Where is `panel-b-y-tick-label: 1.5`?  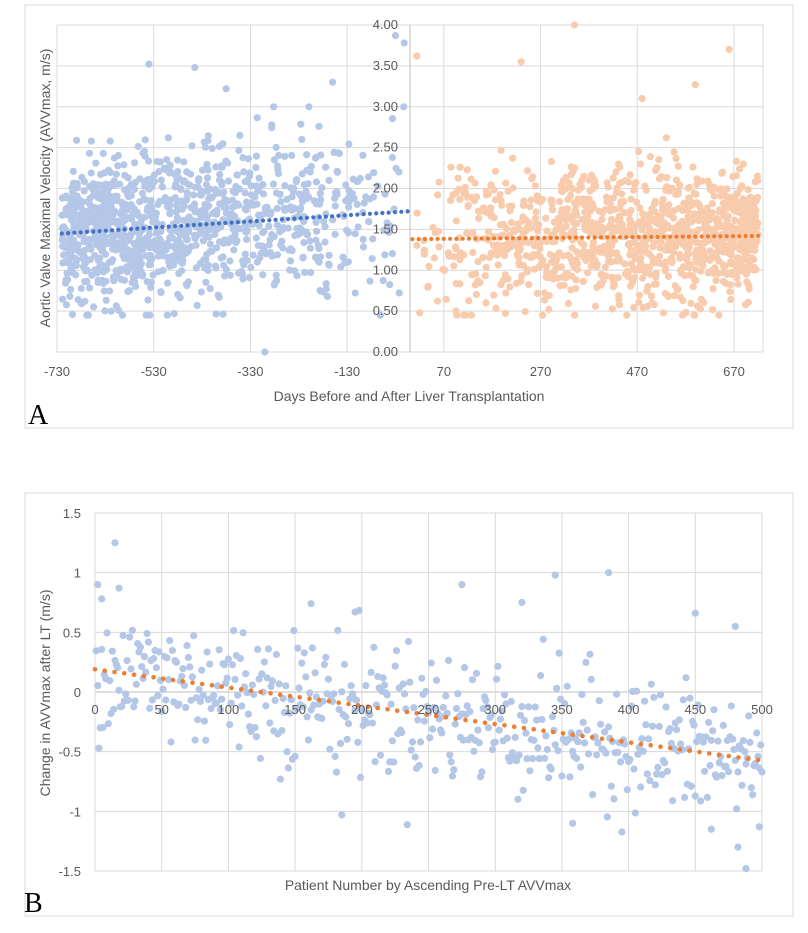
panel-b-y-tick-label: 1.5 is located at coordinates (72, 513).